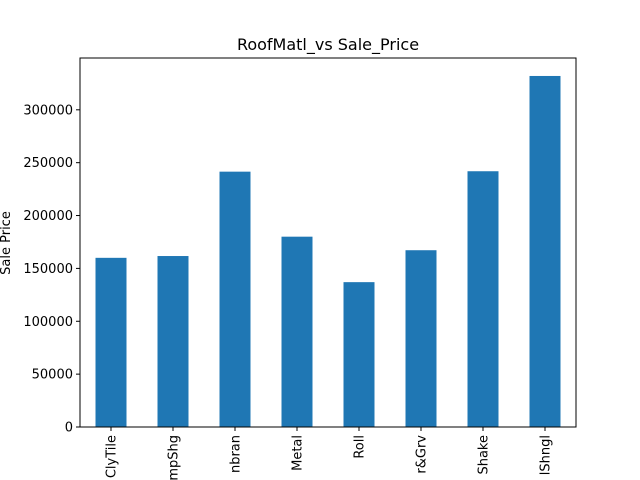 The height and width of the screenshot is (480, 640). Describe the element at coordinates (359, 354) in the screenshot. I see `bar-roll` at that location.